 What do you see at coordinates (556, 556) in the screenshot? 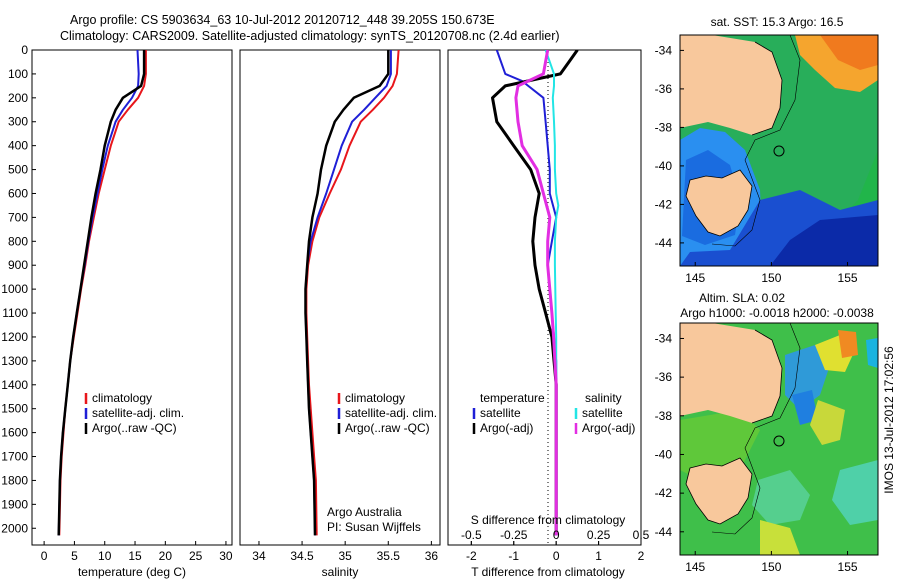
I see `tdiff-x-tick-label: 0` at bounding box center [556, 556].